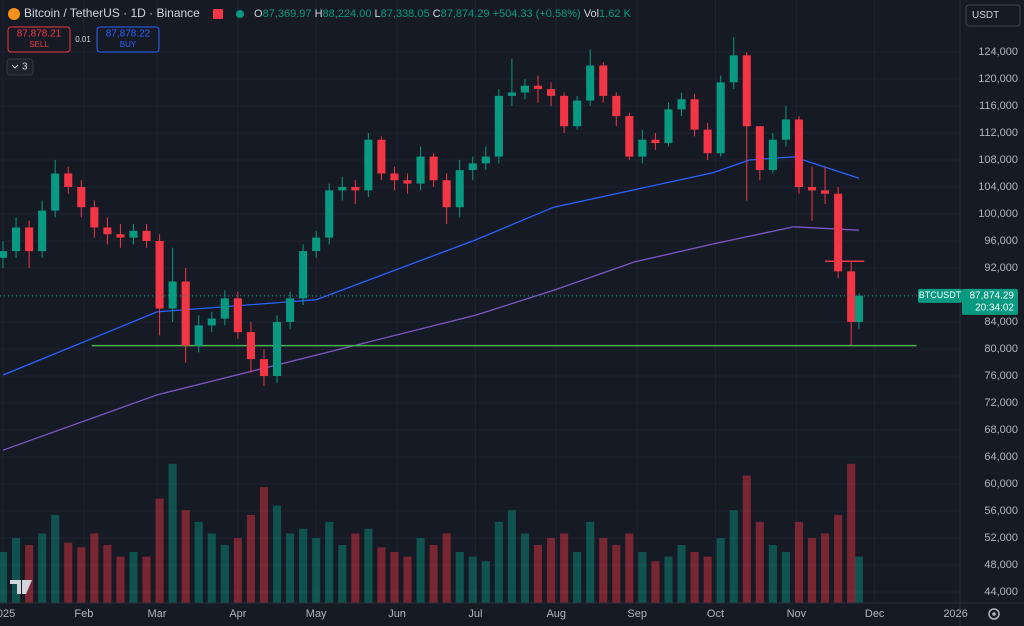 The width and height of the screenshot is (1024, 626). What do you see at coordinates (998, 187) in the screenshot?
I see `y-tick-label: 104,000` at bounding box center [998, 187].